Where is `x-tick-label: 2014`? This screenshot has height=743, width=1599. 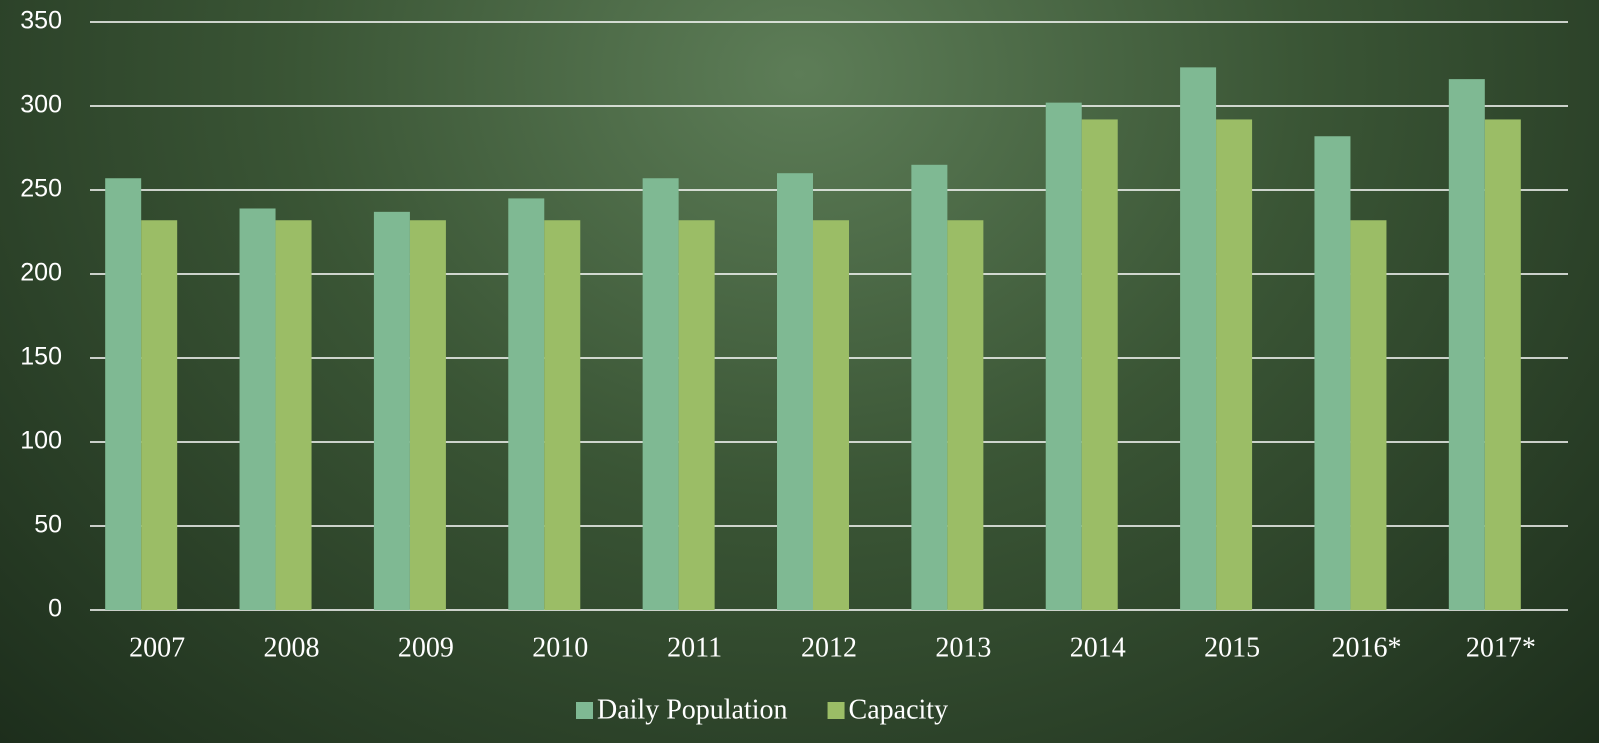 x-tick-label: 2014 is located at coordinates (1098, 647).